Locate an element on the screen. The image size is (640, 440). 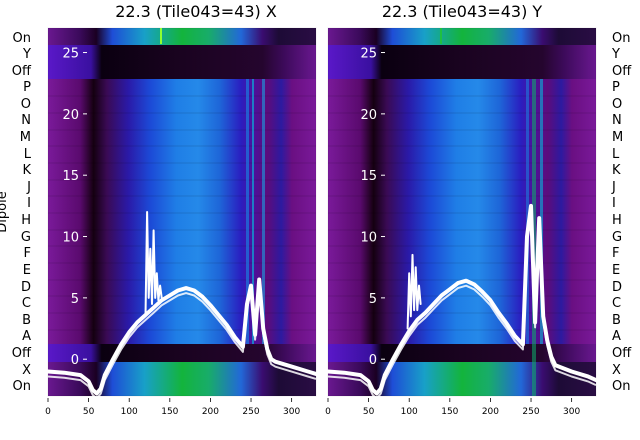
rfi-stripes is located at coordinates (212, 186).